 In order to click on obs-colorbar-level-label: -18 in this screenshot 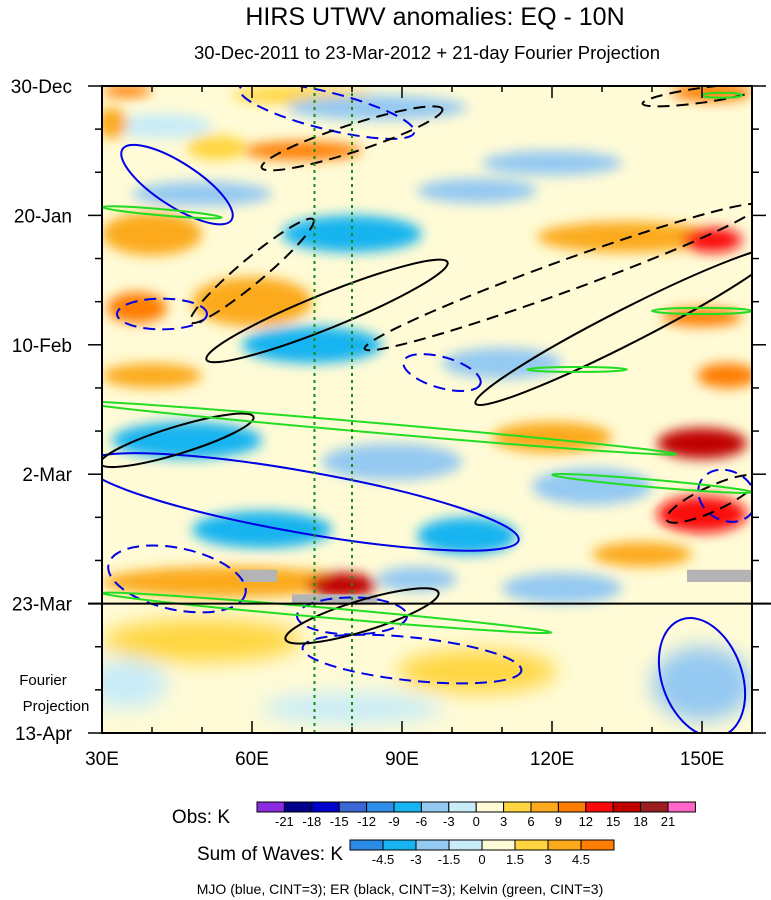, I will do `click(311, 821)`.